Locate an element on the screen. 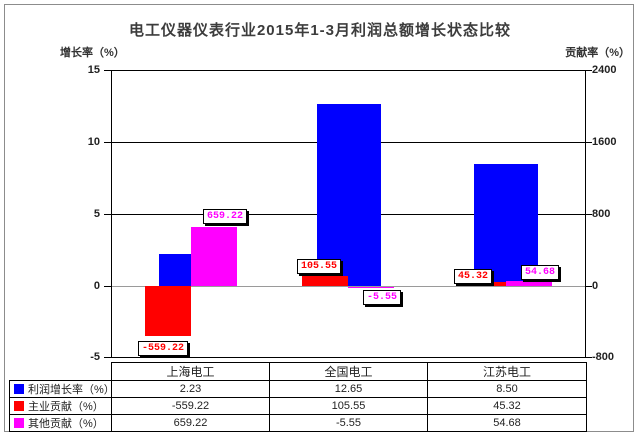  legend-item-main-contrib: 主业贡献（%） is located at coordinates (60, 406).